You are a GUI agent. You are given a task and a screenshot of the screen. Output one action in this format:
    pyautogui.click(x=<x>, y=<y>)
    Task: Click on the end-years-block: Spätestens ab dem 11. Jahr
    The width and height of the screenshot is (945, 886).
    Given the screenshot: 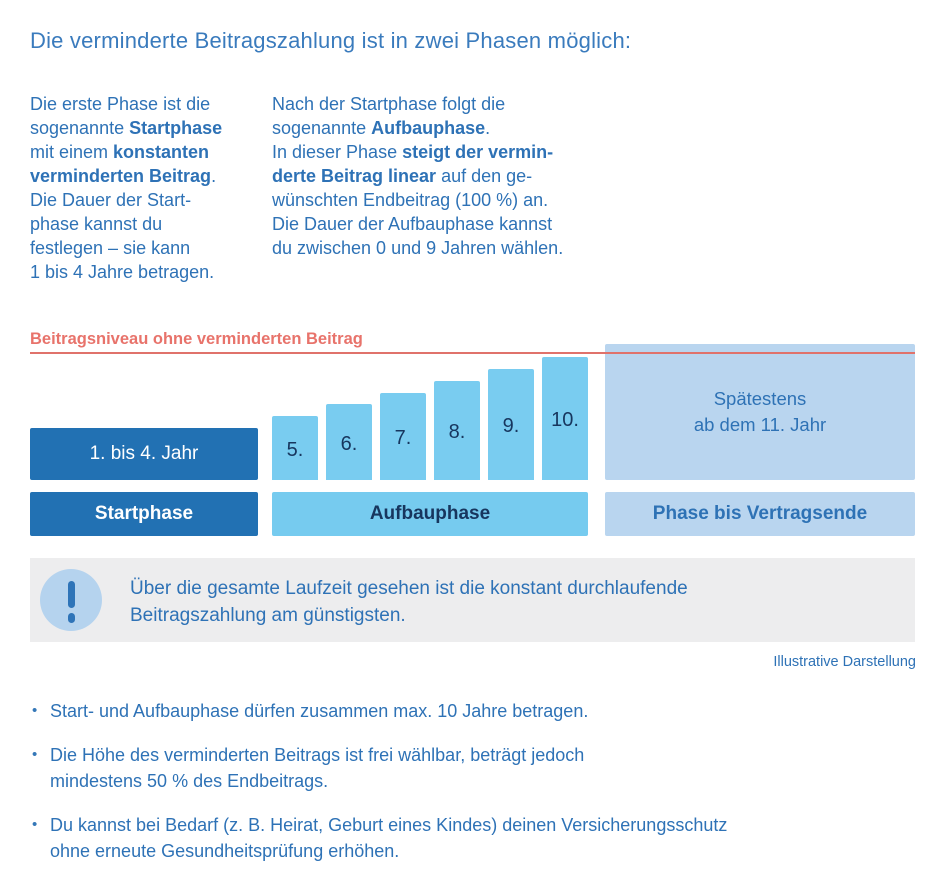 What is the action you would take?
    pyautogui.click(x=760, y=412)
    